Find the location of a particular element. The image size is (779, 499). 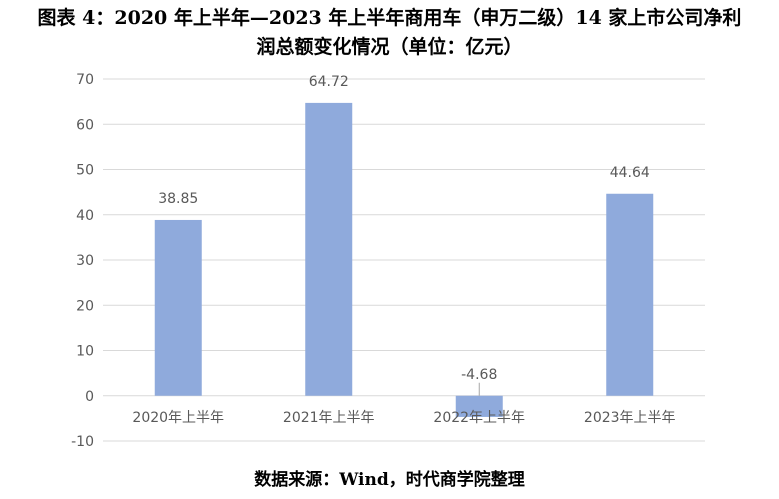

y-tick-label: 30 is located at coordinates (85, 261).